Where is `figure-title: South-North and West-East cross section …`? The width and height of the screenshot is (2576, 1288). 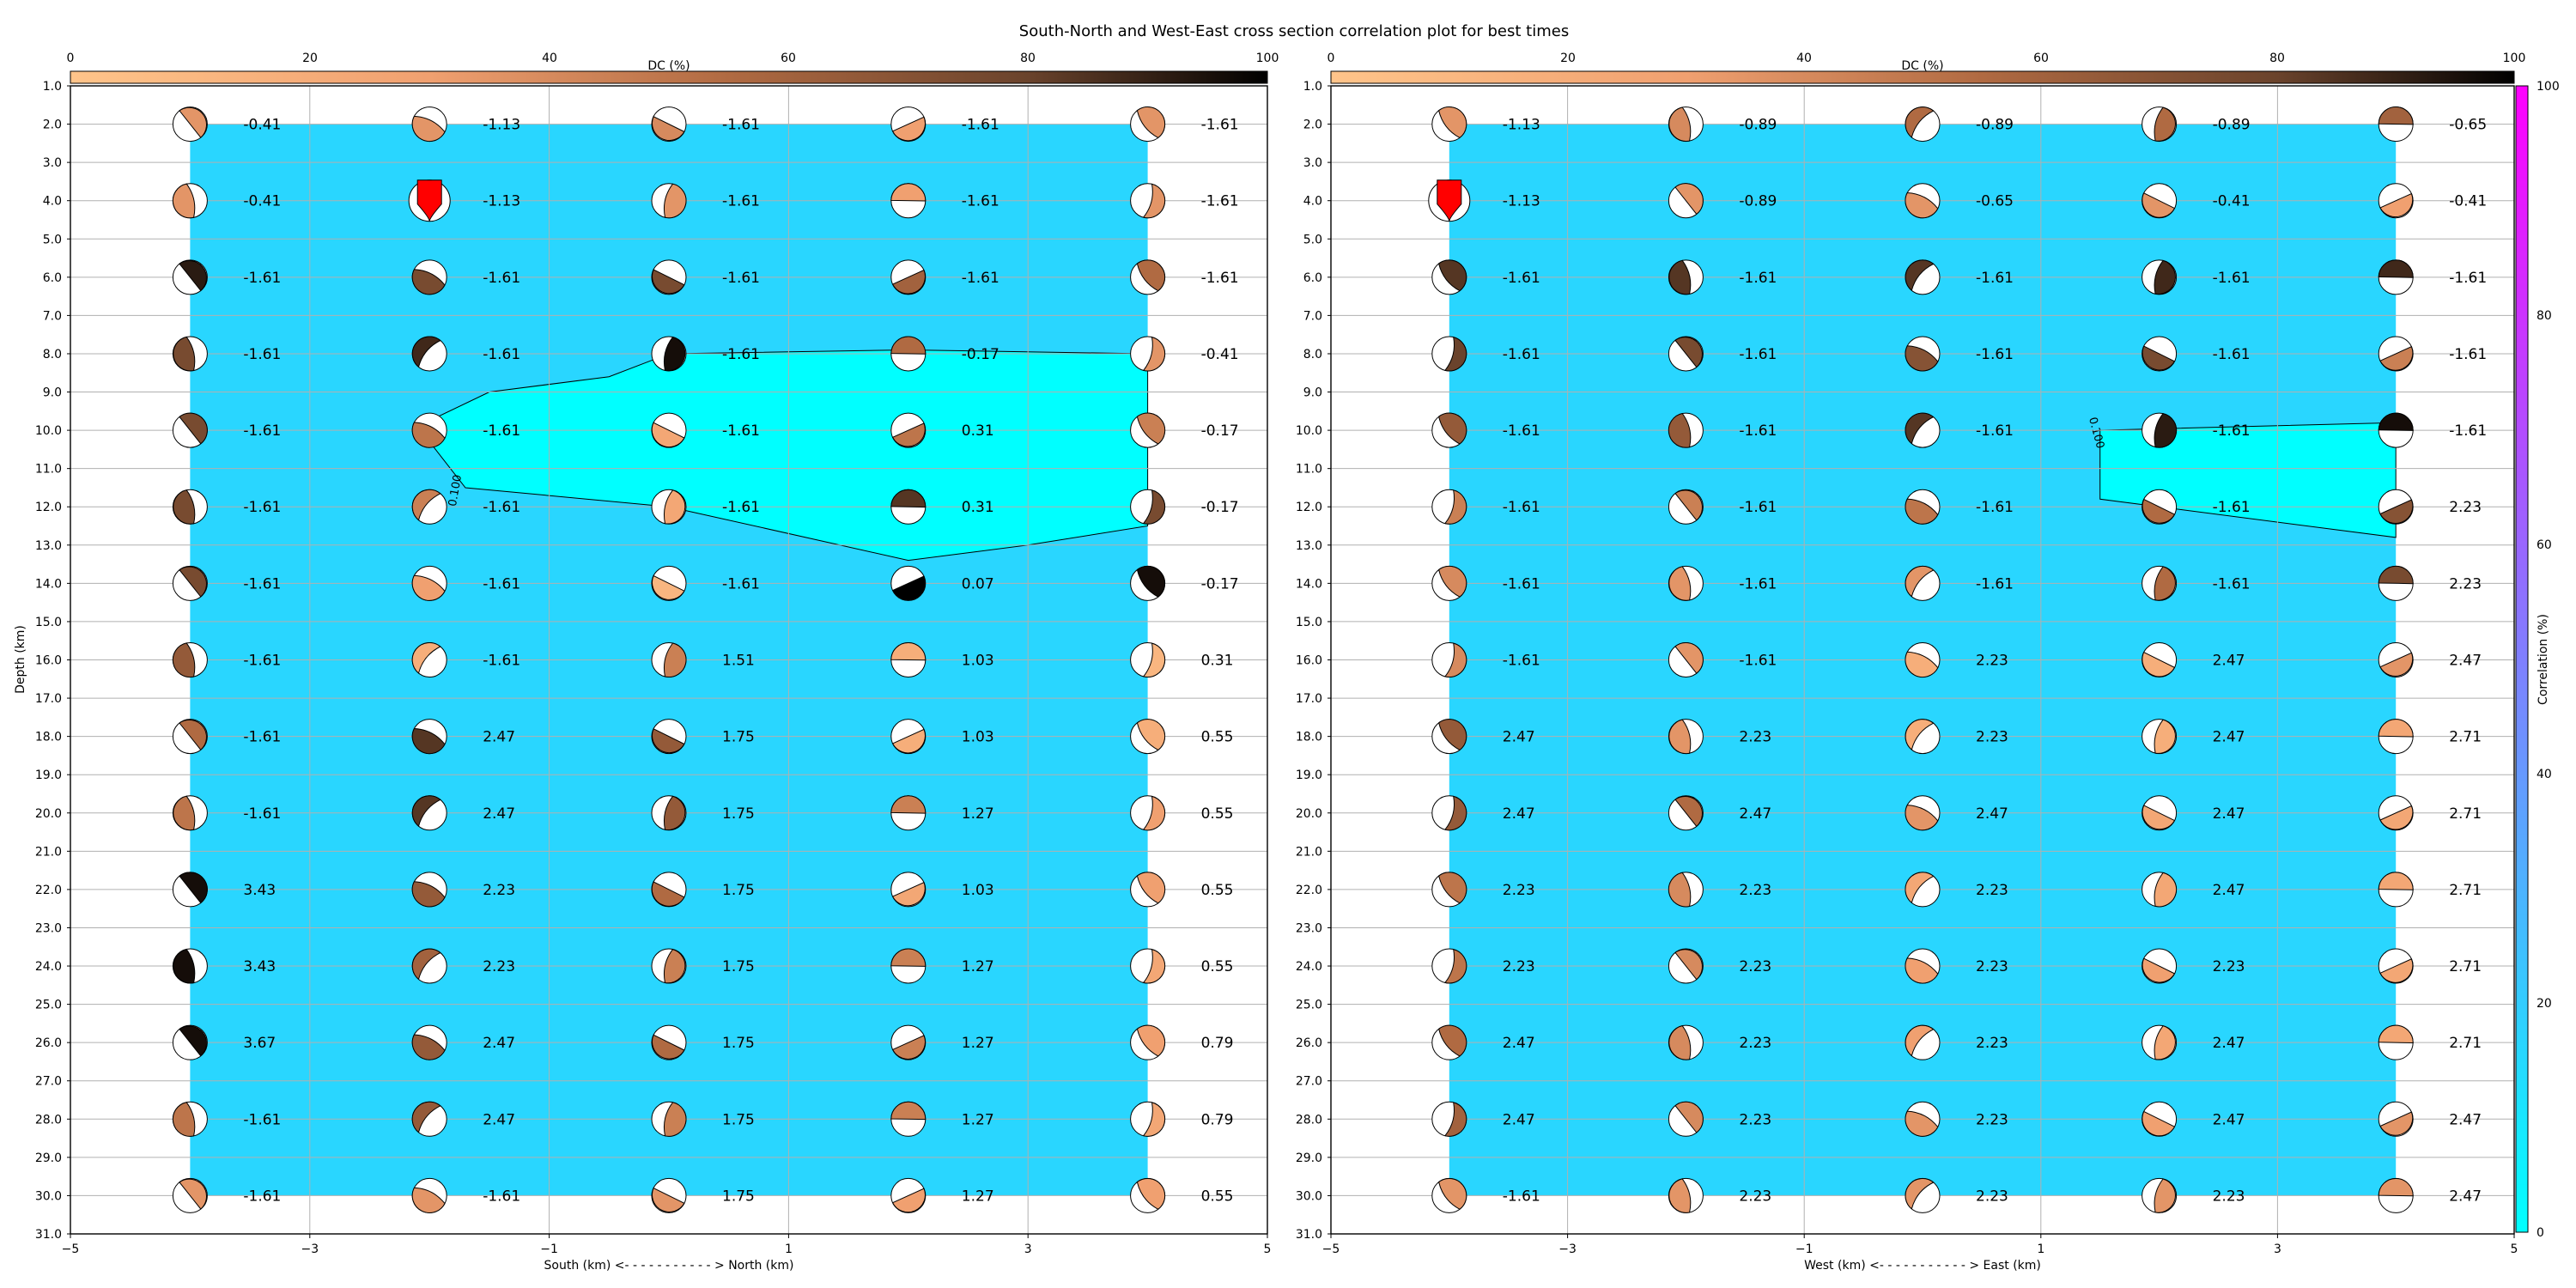 figure-title: South-North and West-East cross section … is located at coordinates (1294, 31).